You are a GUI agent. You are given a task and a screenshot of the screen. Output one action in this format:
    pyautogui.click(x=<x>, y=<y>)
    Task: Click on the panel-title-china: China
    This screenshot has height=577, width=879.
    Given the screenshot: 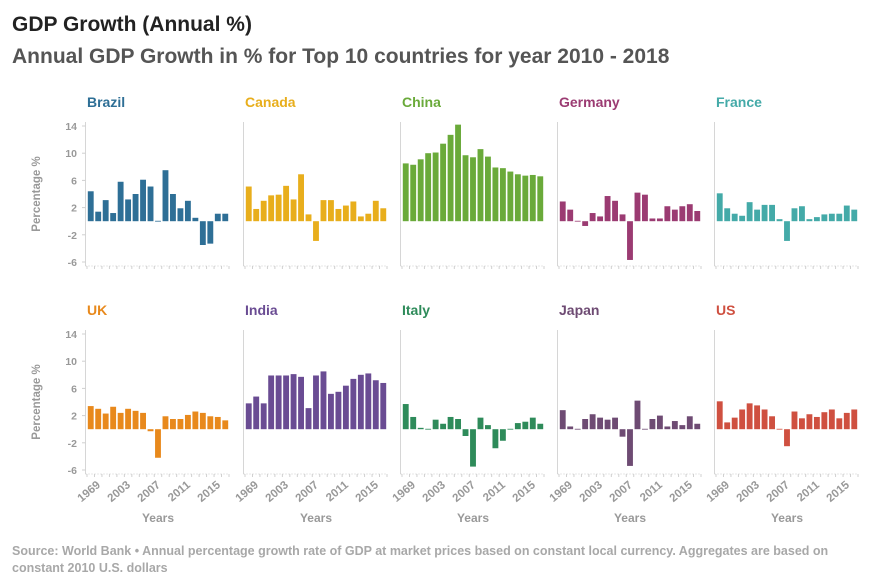 What is the action you would take?
    pyautogui.click(x=421, y=102)
    